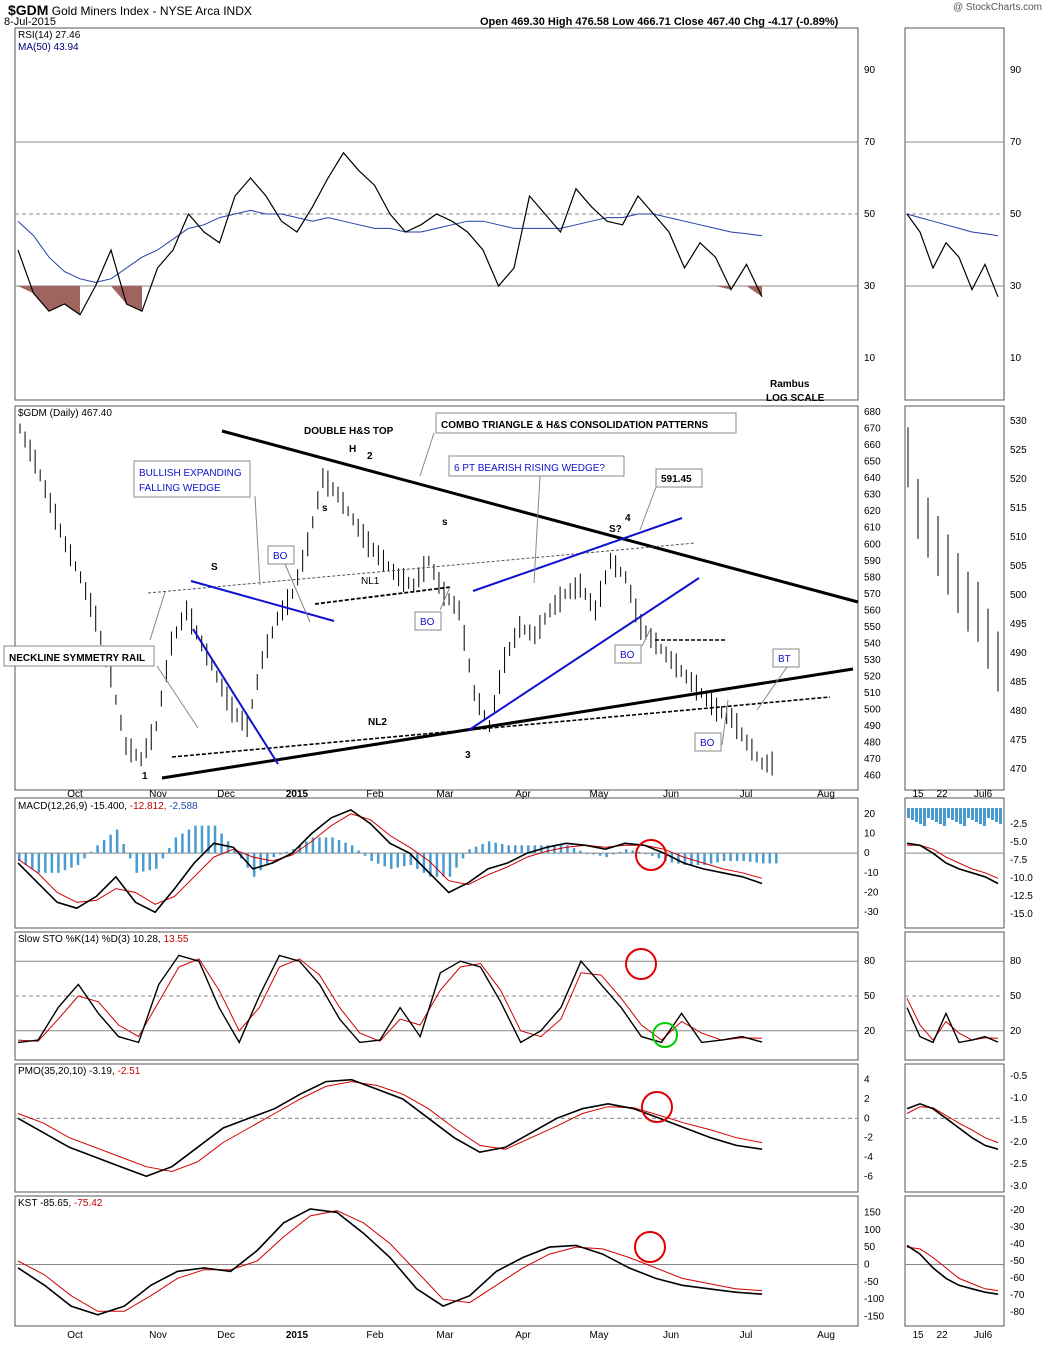 Image resolution: width=1050 pixels, height=1346 pixels. What do you see at coordinates (390, 861) in the screenshot?
I see `macd-line` at bounding box center [390, 861].